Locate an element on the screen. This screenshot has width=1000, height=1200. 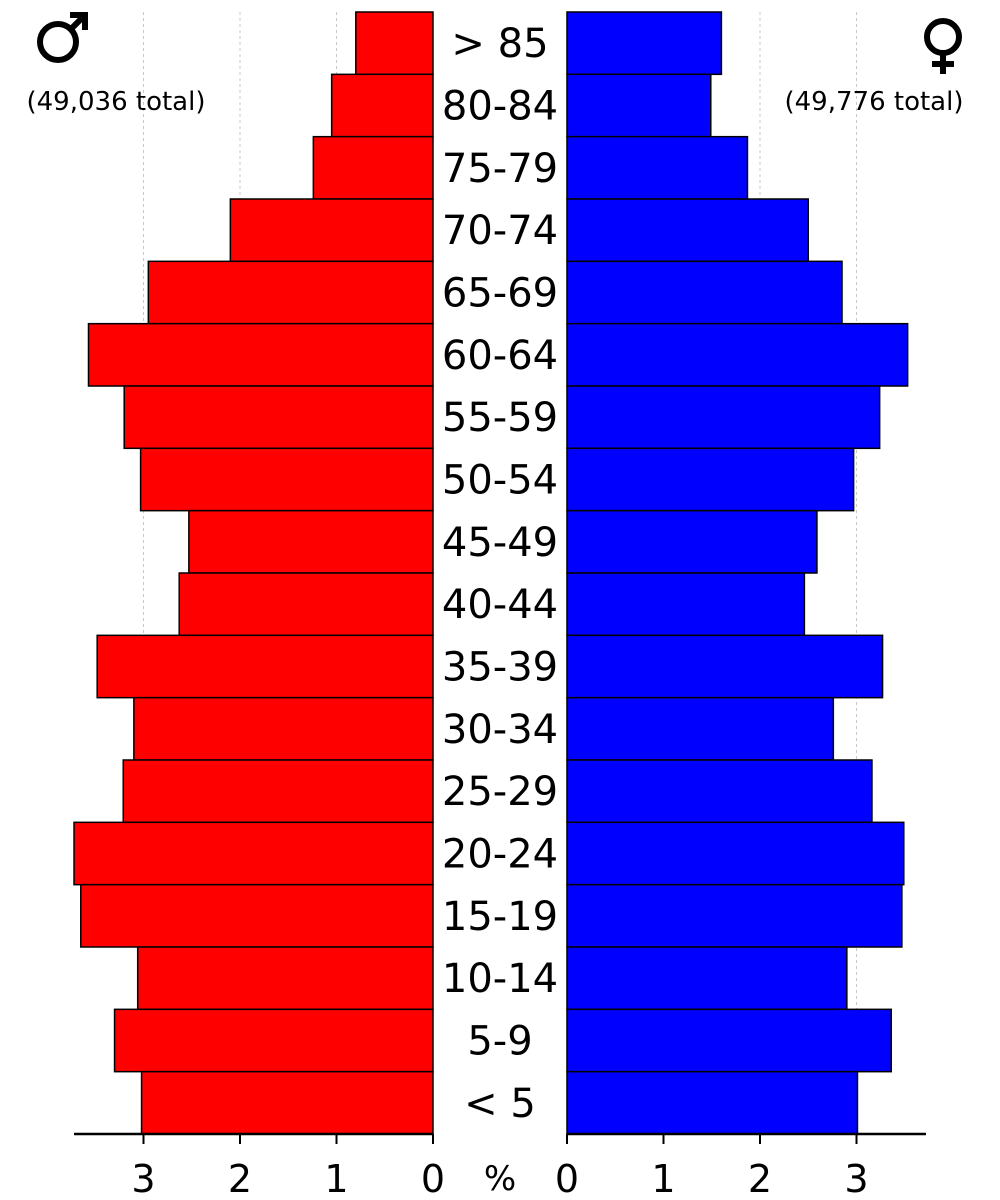
female-total-label: (49,776 total) is located at coordinates (874, 102).